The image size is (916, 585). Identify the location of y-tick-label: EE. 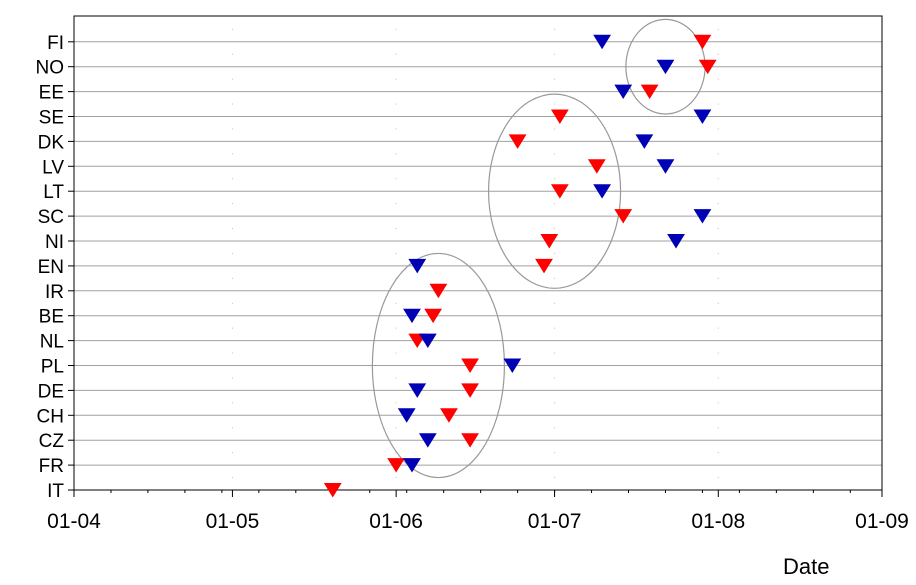
(51, 93).